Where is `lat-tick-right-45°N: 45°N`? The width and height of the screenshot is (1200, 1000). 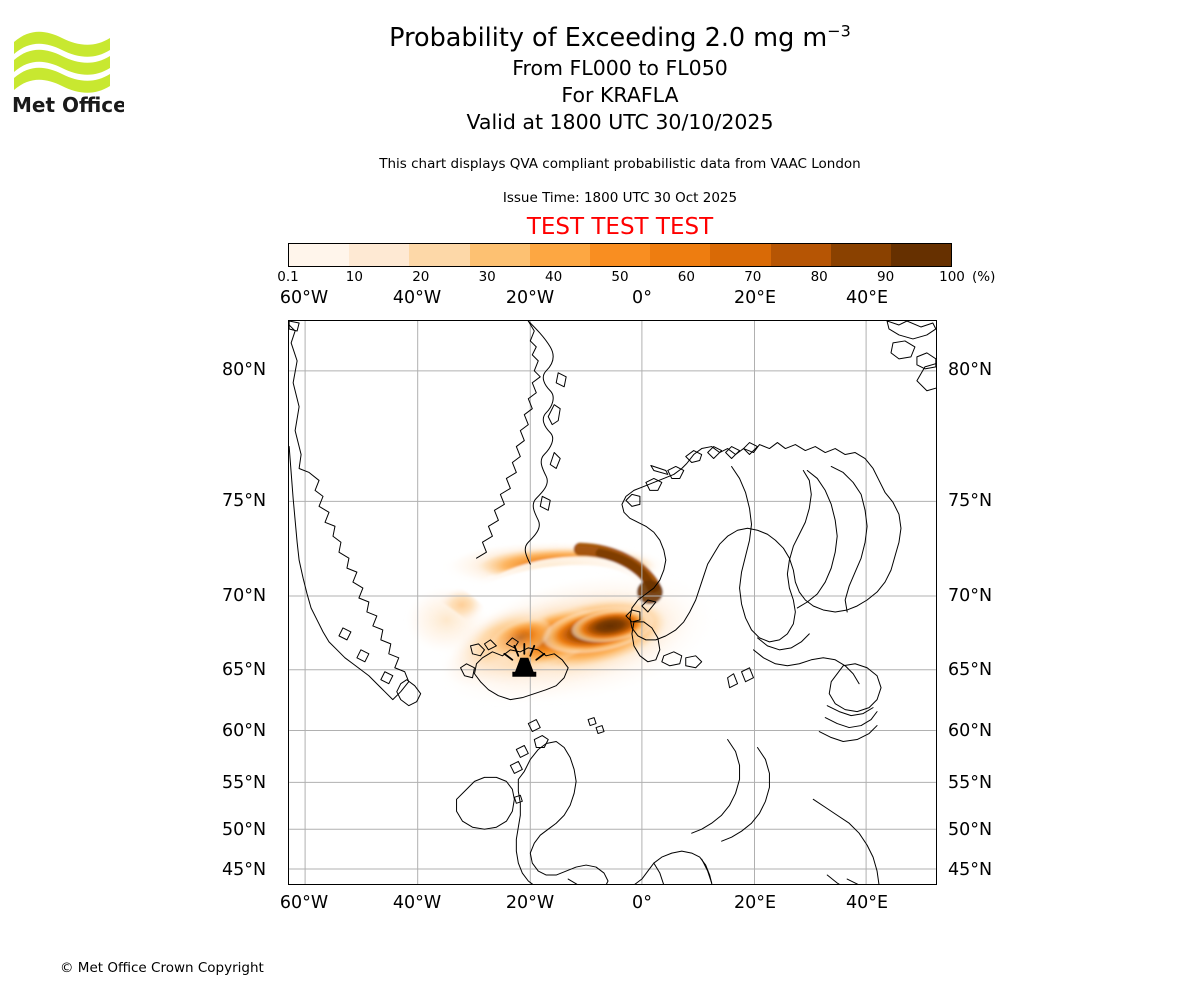 lat-tick-right-45°N: 45°N is located at coordinates (970, 870).